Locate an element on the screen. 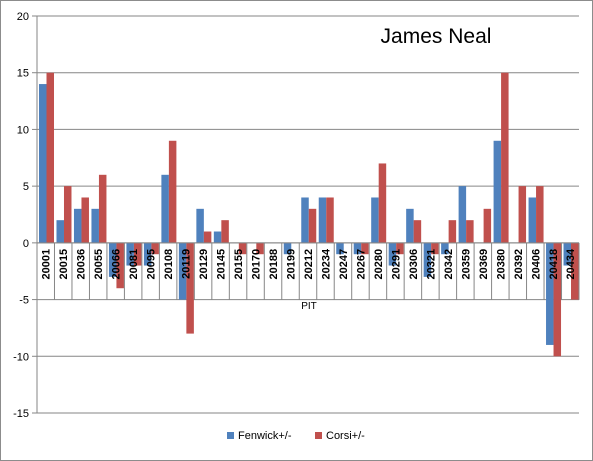 This screenshot has width=593, height=461. x-tick-label: 20081 is located at coordinates (134, 264).